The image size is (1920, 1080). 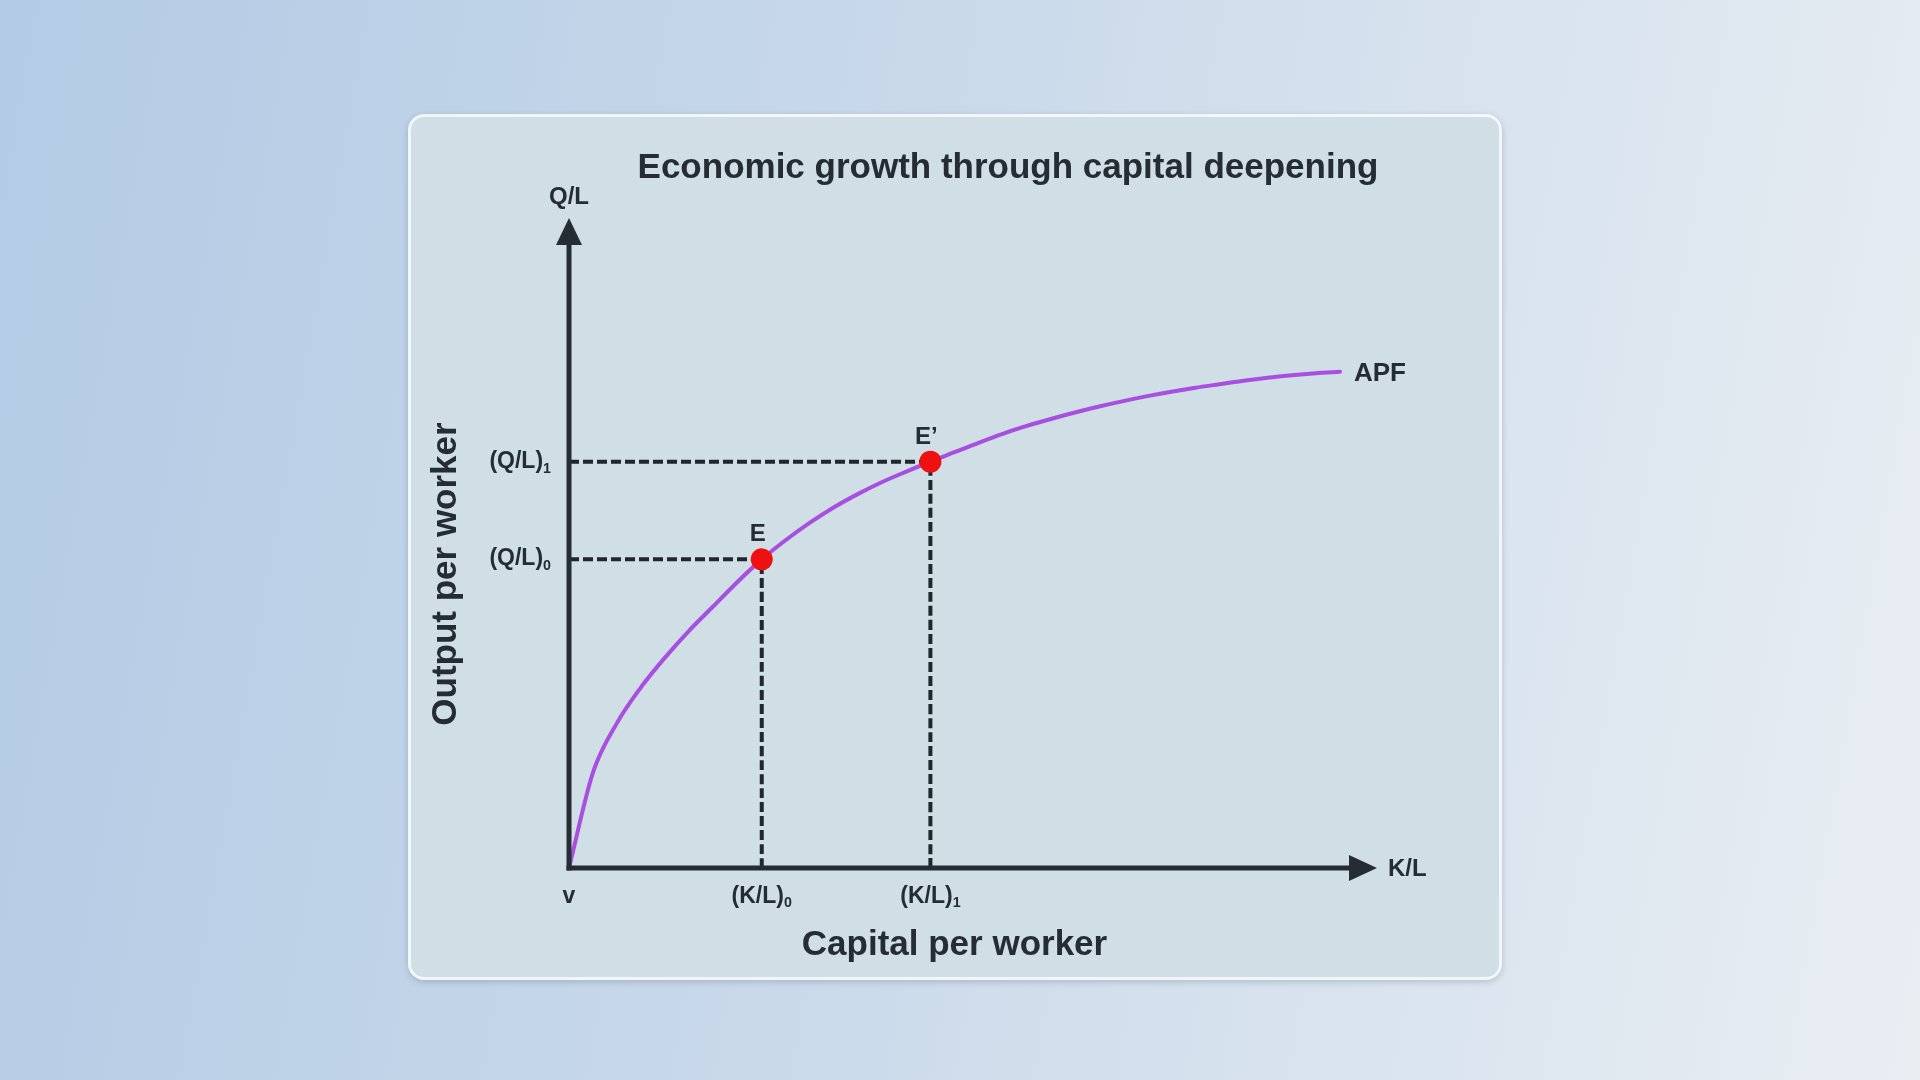 I want to click on text: Q/L, so click(x=569, y=195).